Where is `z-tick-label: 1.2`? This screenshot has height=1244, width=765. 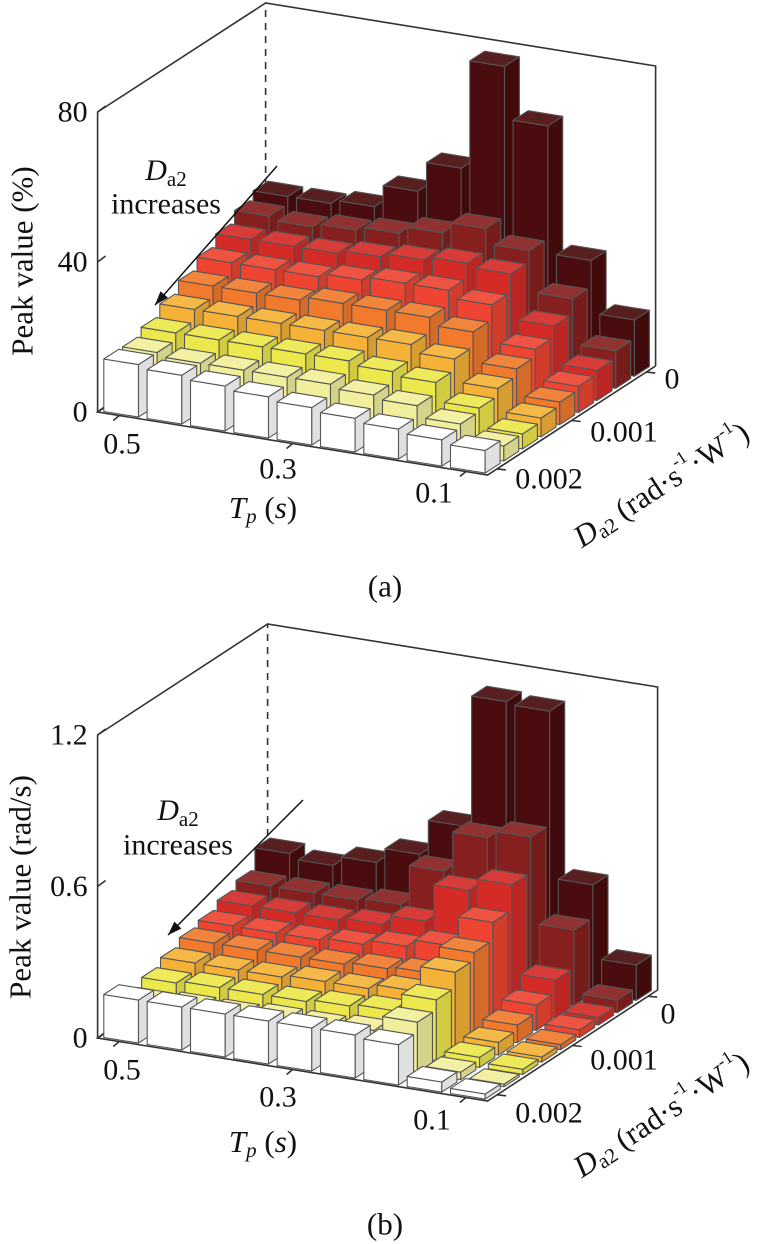 z-tick-label: 1.2 is located at coordinates (69, 735).